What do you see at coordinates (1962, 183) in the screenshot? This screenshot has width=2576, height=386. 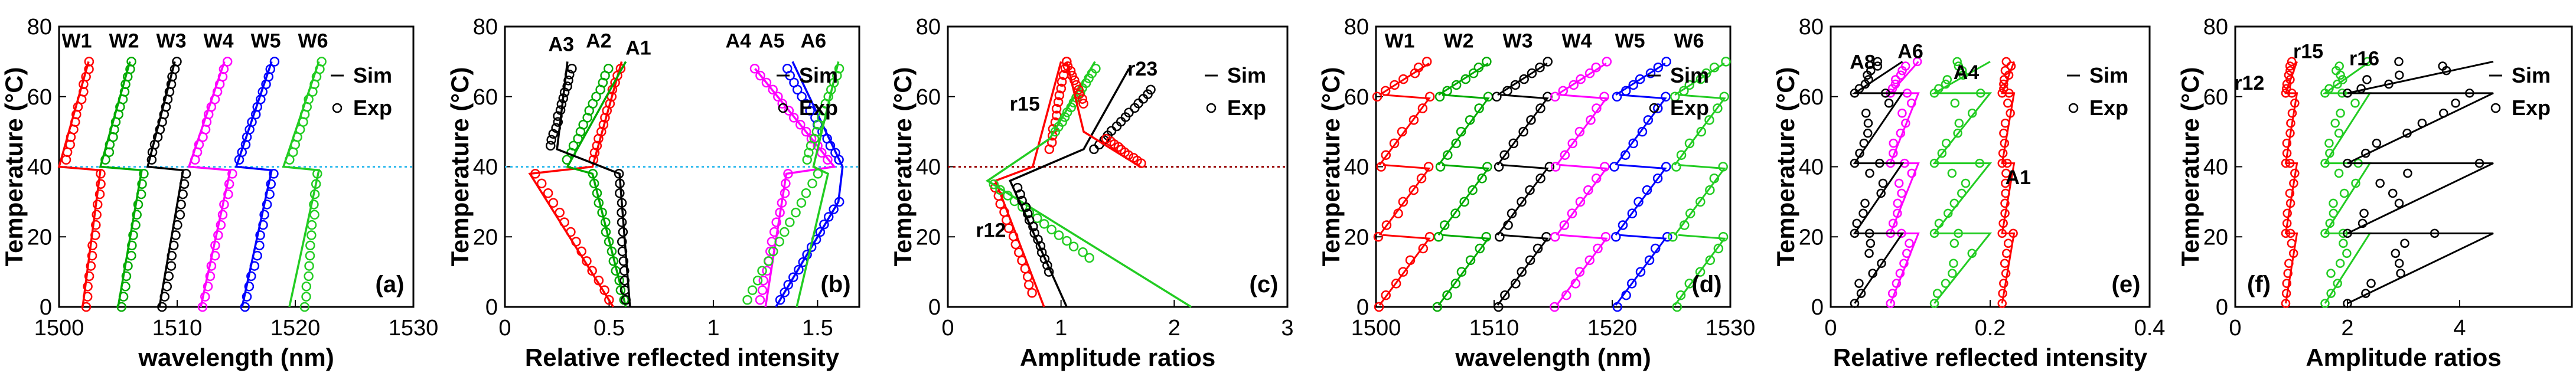 I see `panel-5-series-a4-sim-line` at bounding box center [1962, 183].